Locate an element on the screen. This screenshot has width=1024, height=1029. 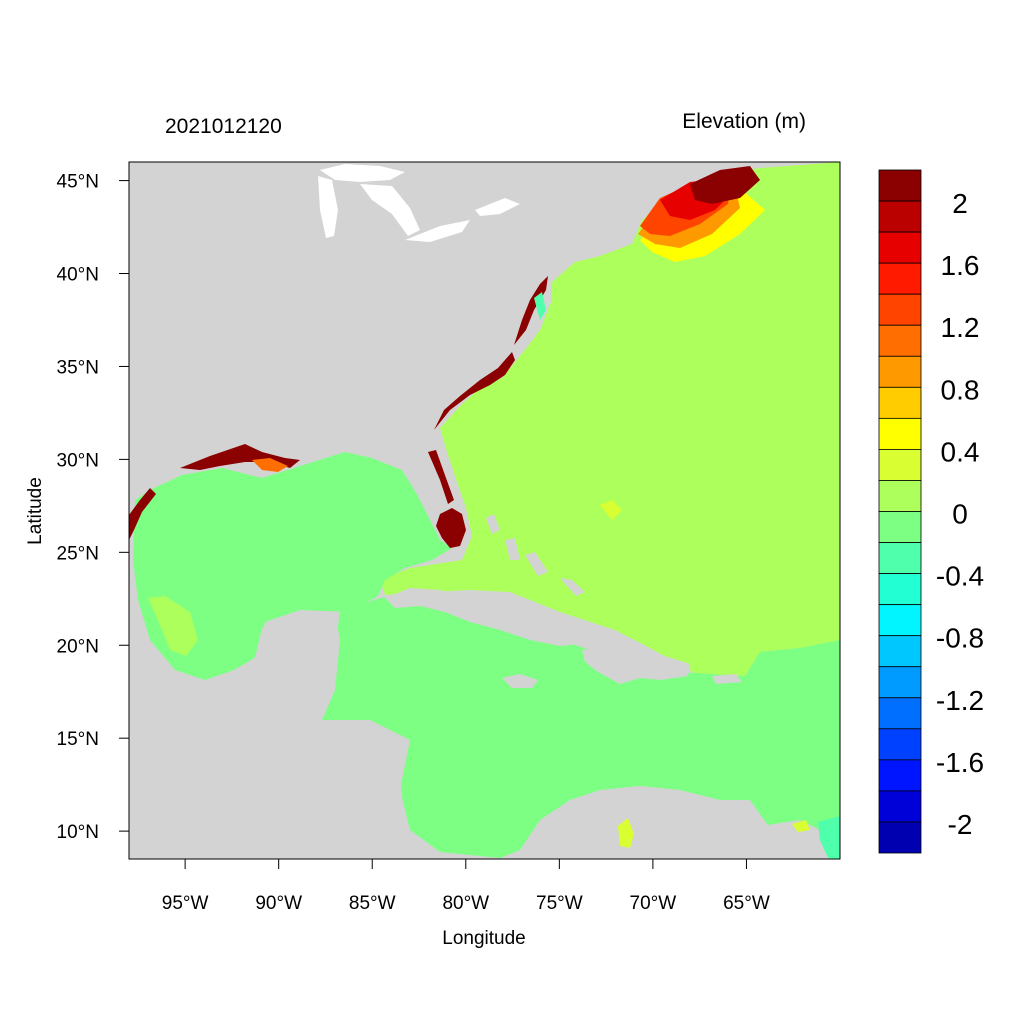
x-tick-label: 80°W is located at coordinates (465, 903).